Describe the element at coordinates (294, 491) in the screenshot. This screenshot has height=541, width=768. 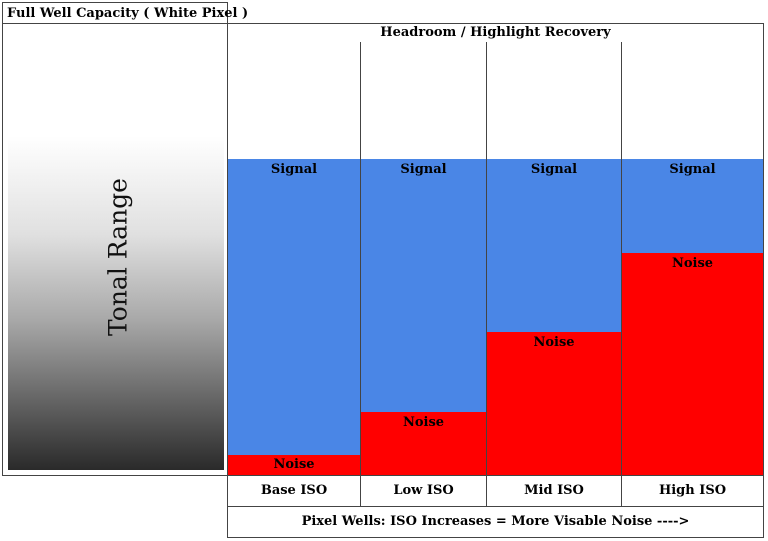
I see `iso-label-base: Base ISO` at that location.